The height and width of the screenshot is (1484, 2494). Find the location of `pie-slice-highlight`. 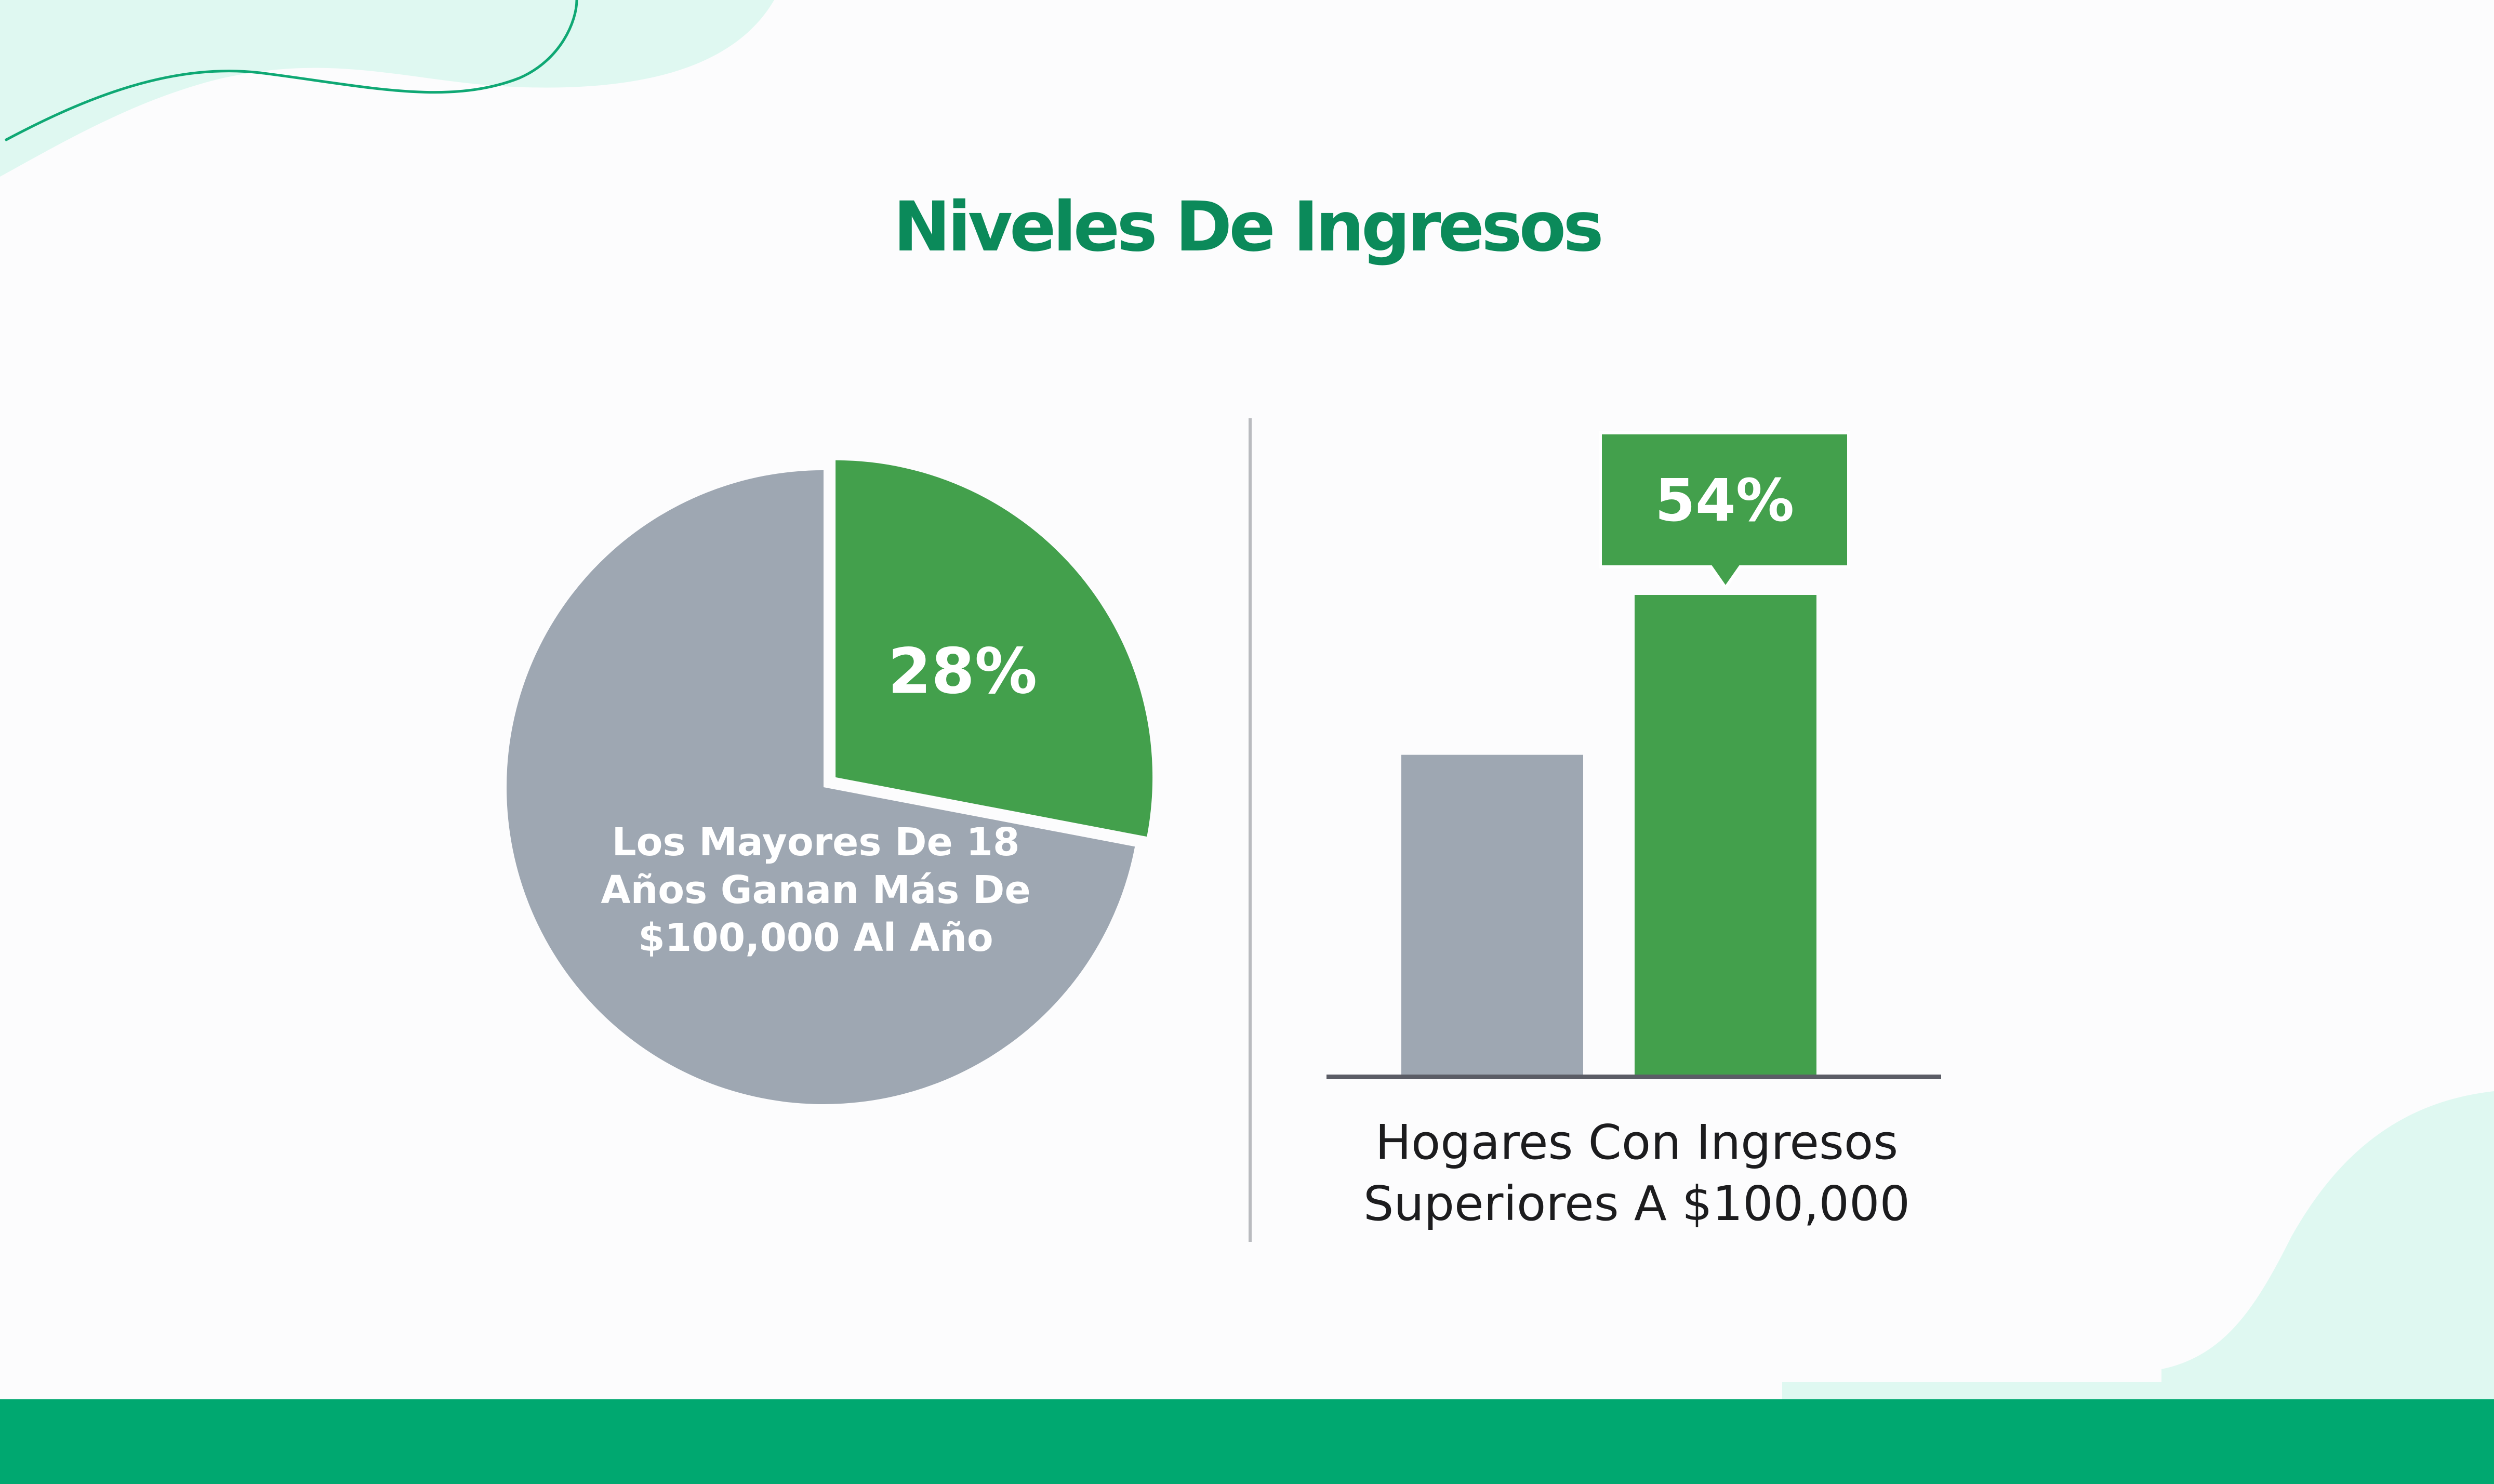

pie-slice-highlight is located at coordinates (994, 648).